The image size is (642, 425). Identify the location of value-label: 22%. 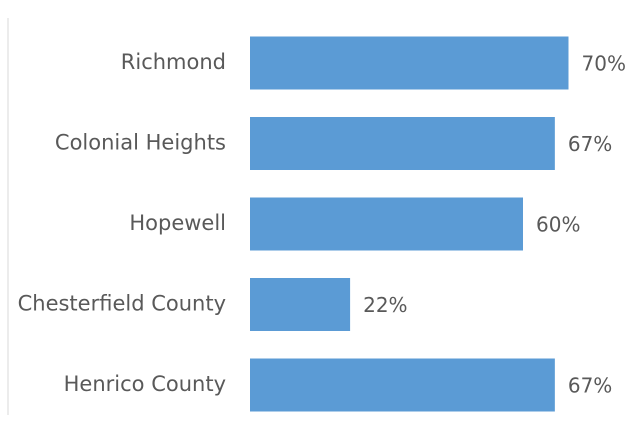
(385, 305).